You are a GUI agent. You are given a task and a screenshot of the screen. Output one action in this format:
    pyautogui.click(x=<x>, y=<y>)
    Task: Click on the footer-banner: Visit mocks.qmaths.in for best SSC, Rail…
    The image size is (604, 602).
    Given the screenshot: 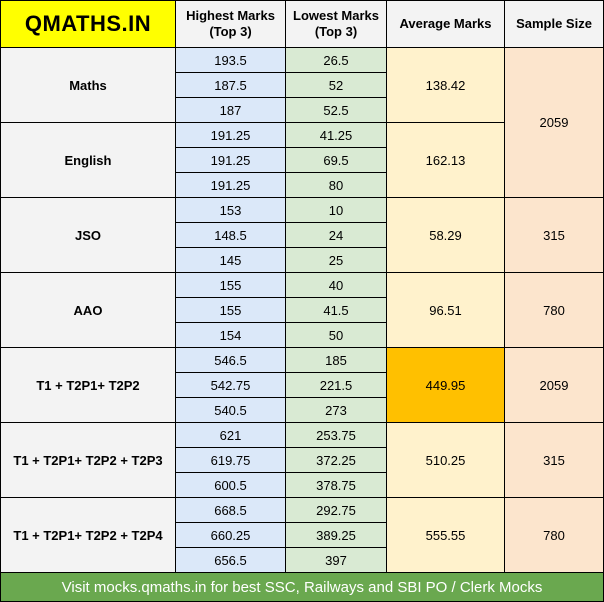 What is the action you would take?
    pyautogui.click(x=302, y=587)
    